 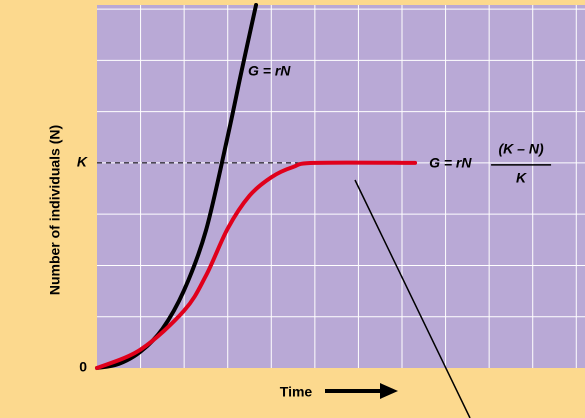 I want to click on y-axis-label: Number of individuals (N), so click(x=55, y=210).